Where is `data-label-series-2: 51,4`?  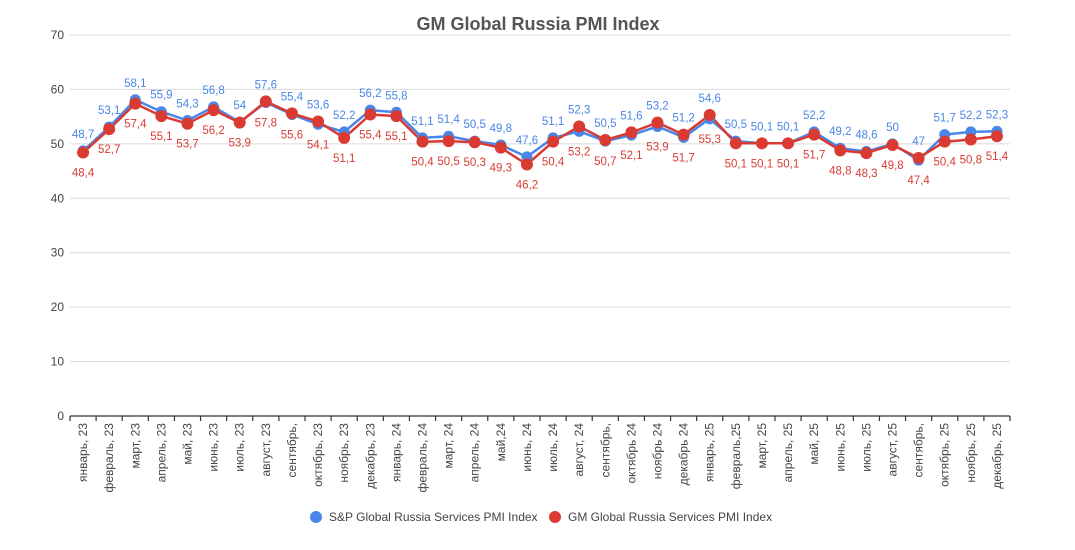
data-label-series-2: 51,4 is located at coordinates (997, 157).